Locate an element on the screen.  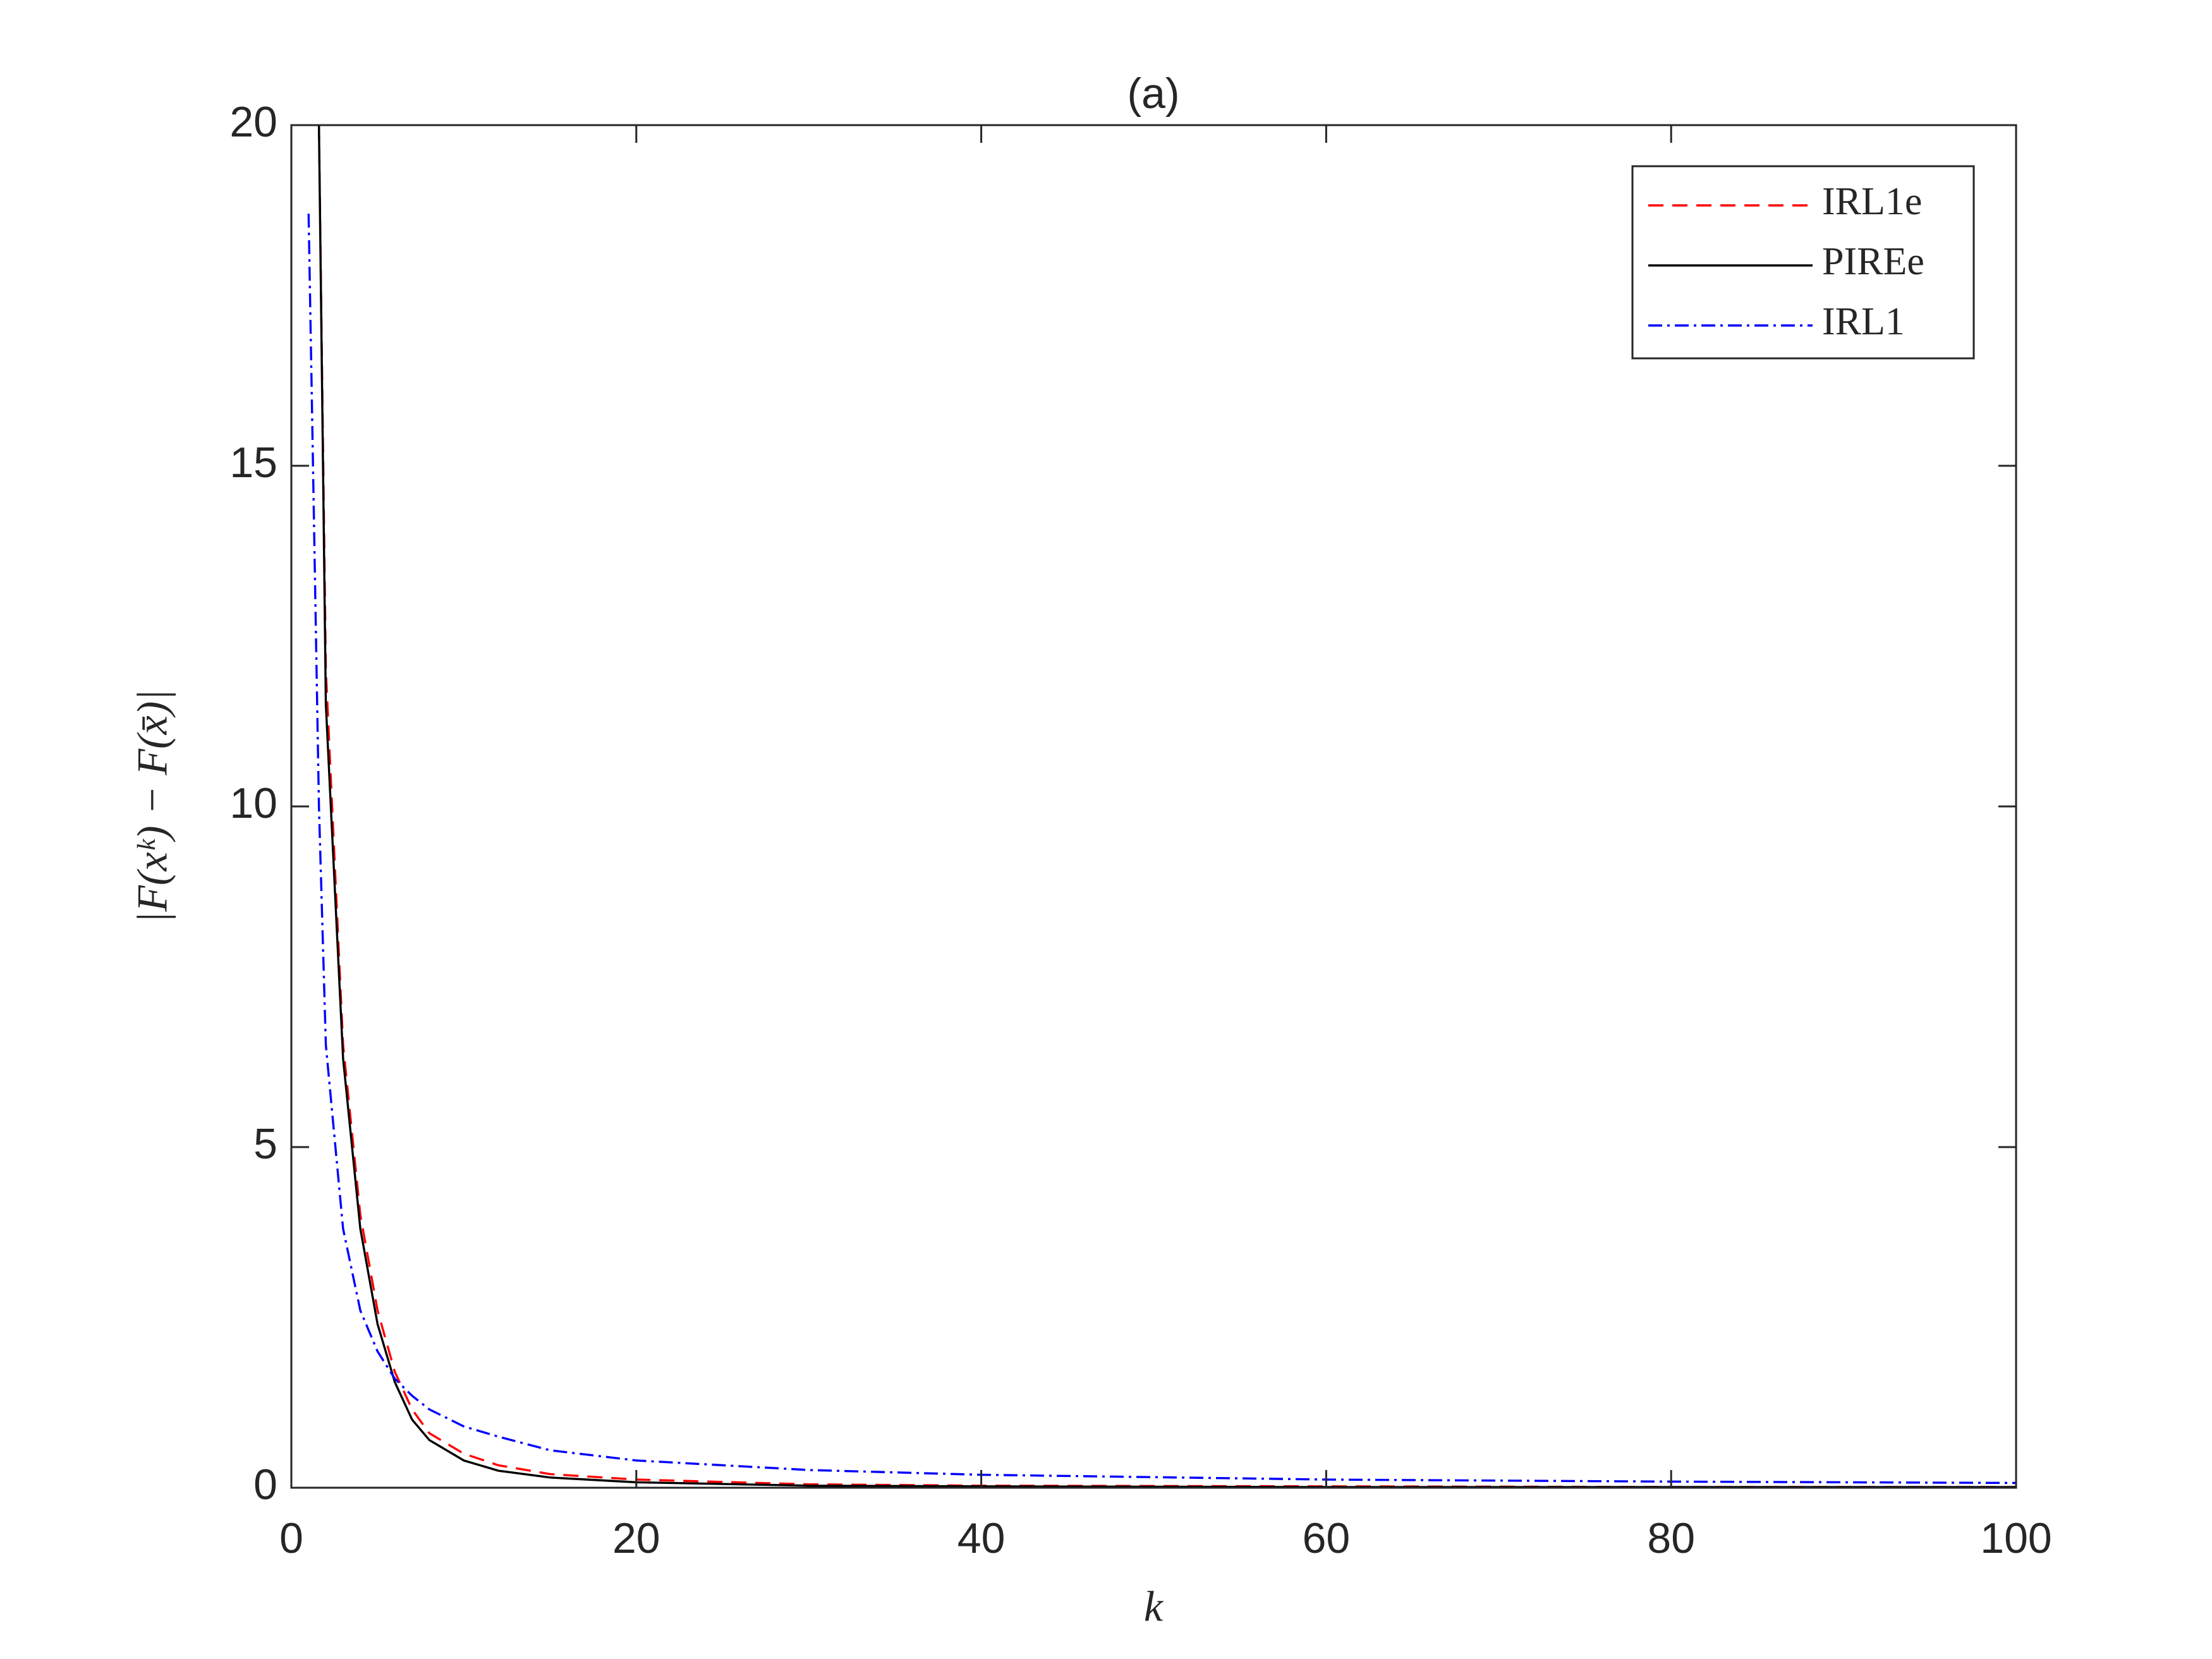
x-tick-label: 60 is located at coordinates (1327, 1538).